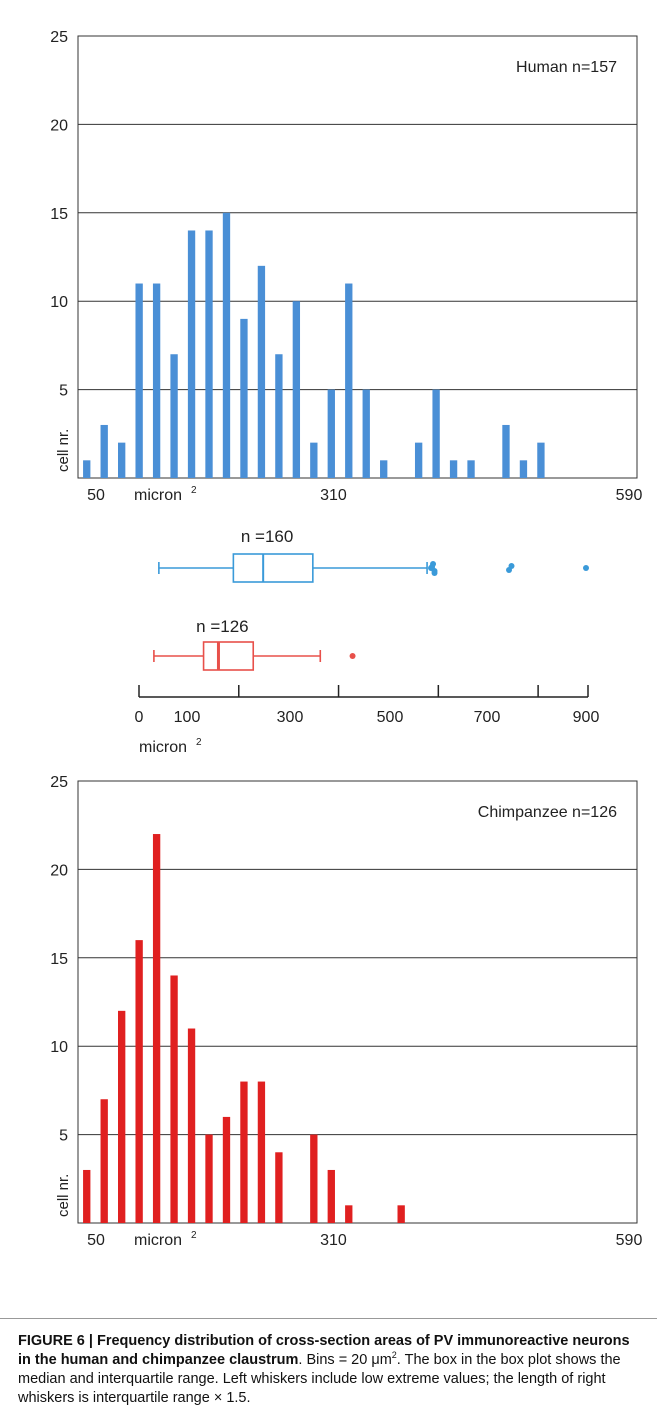  I want to click on hist-0-ytick-label: 10, so click(59, 302).